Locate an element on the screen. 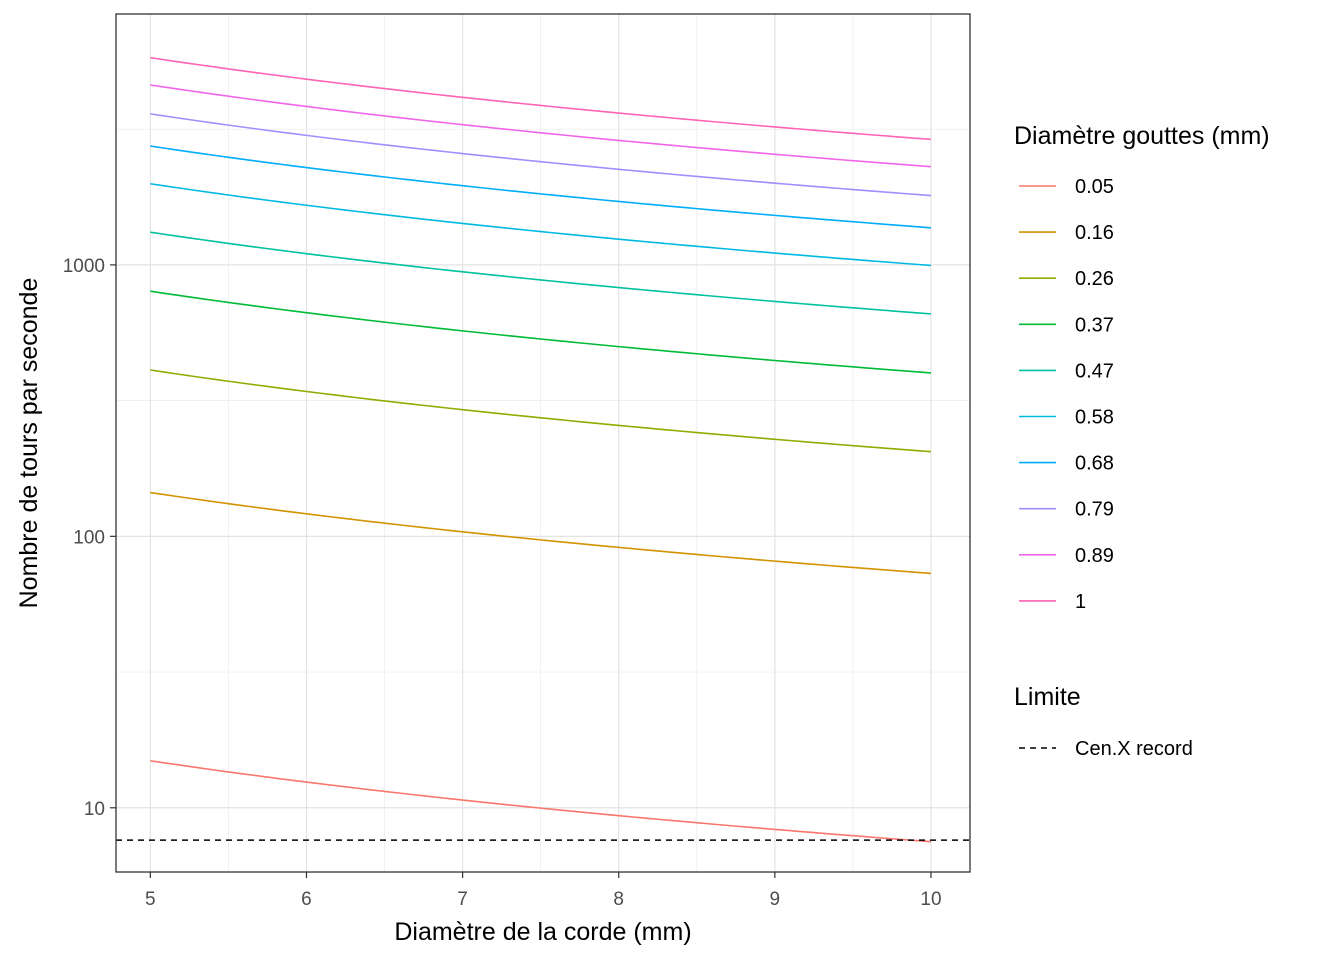 This screenshot has height=960, width=1344. x-tick-label: 8 is located at coordinates (618, 899).